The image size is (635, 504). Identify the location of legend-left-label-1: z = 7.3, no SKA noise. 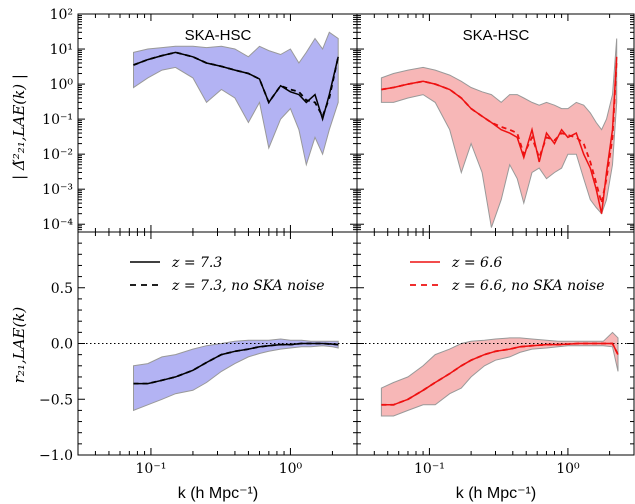
(248, 286).